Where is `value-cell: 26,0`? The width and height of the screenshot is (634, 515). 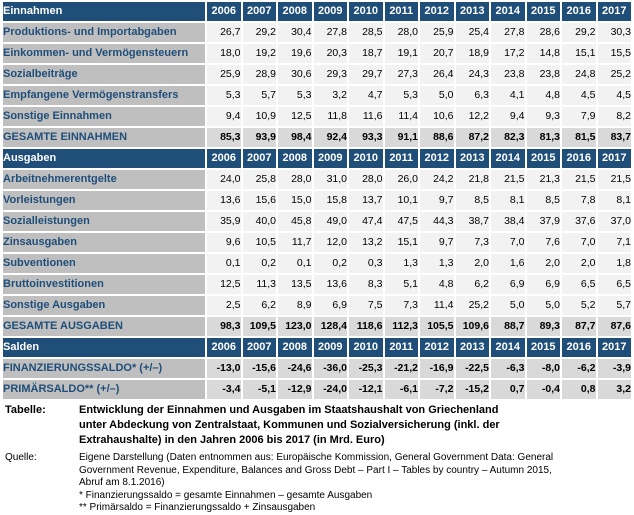 value-cell: 26,0 is located at coordinates (401, 179).